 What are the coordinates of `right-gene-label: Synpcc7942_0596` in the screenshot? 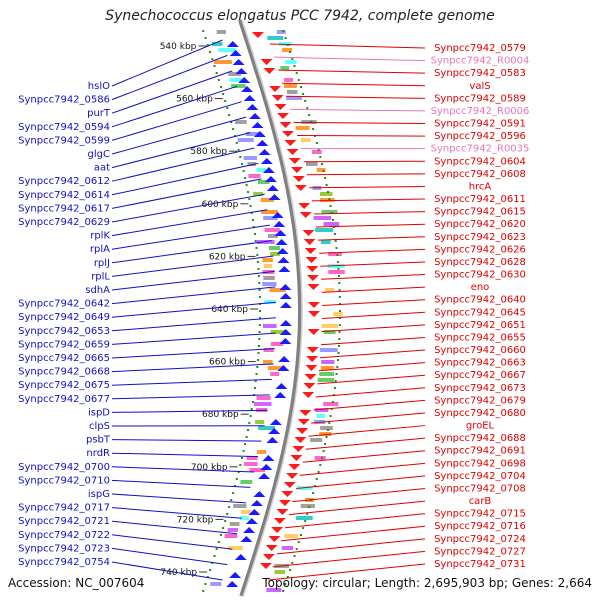 It's located at (480, 136).